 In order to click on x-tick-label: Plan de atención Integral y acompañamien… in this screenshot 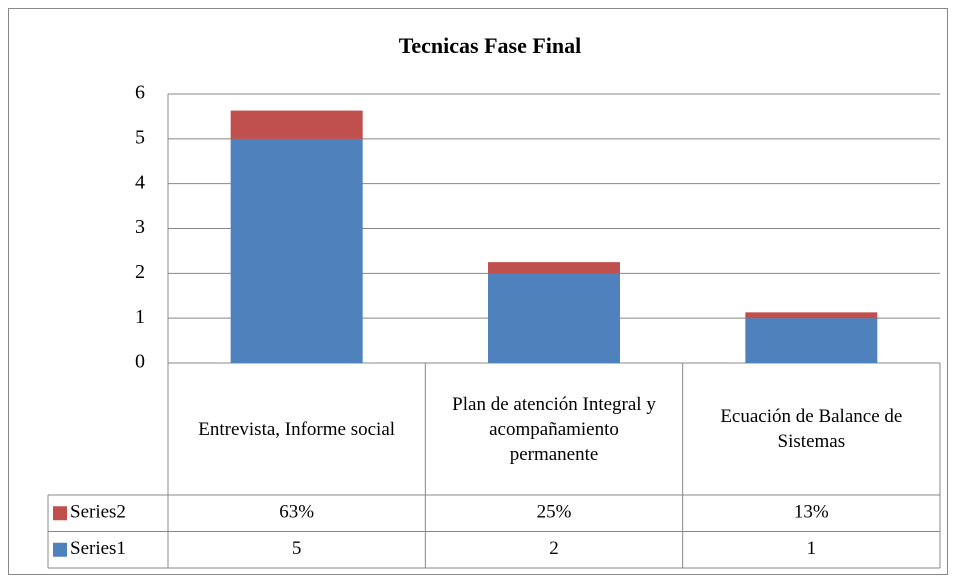, I will do `click(554, 429)`.